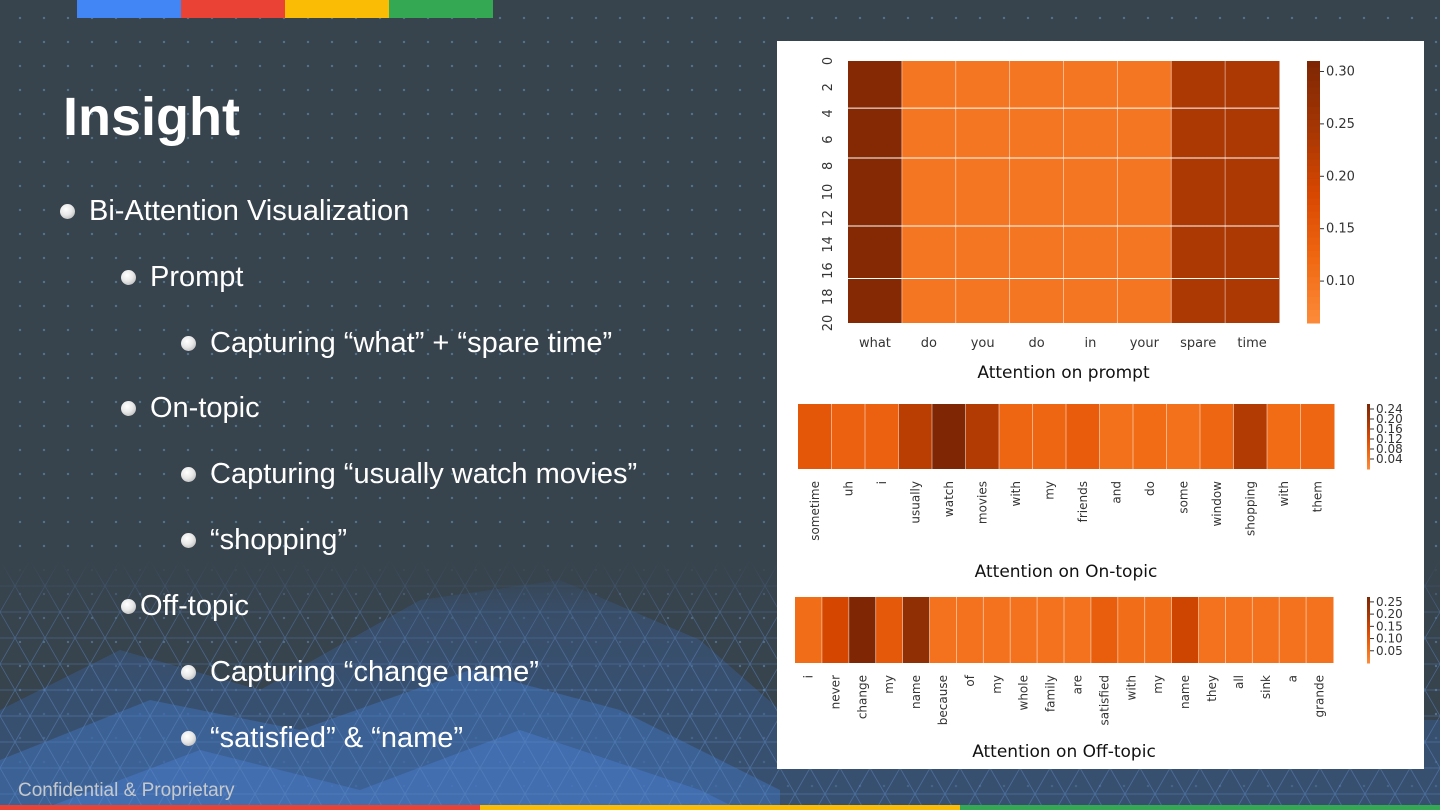 The image size is (1440, 810). Describe the element at coordinates (828, 244) in the screenshot. I see `y-tick-label: 14` at that location.